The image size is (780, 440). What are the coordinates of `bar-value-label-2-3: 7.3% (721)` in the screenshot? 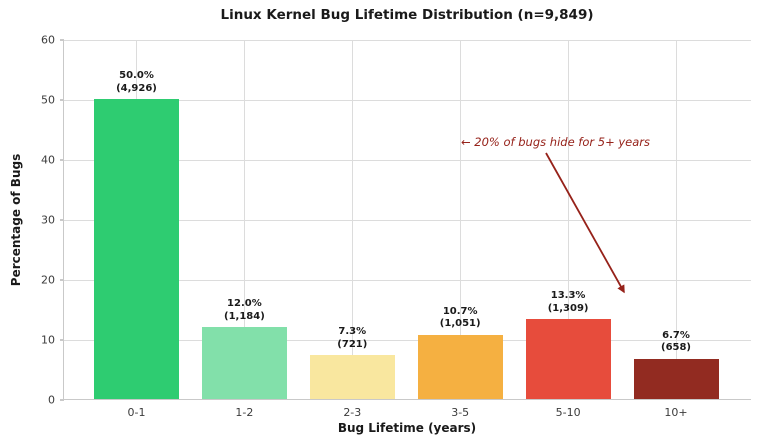 It's located at (352, 338).